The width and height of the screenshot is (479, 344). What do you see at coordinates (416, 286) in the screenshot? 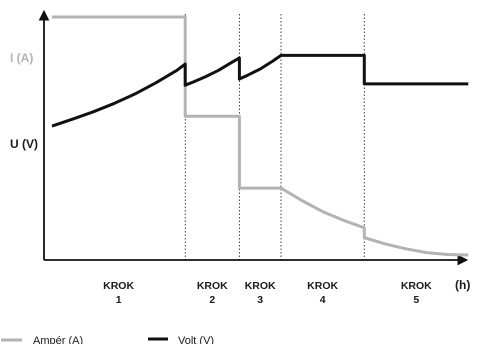
I see `step-5-label: KROK` at bounding box center [416, 286].